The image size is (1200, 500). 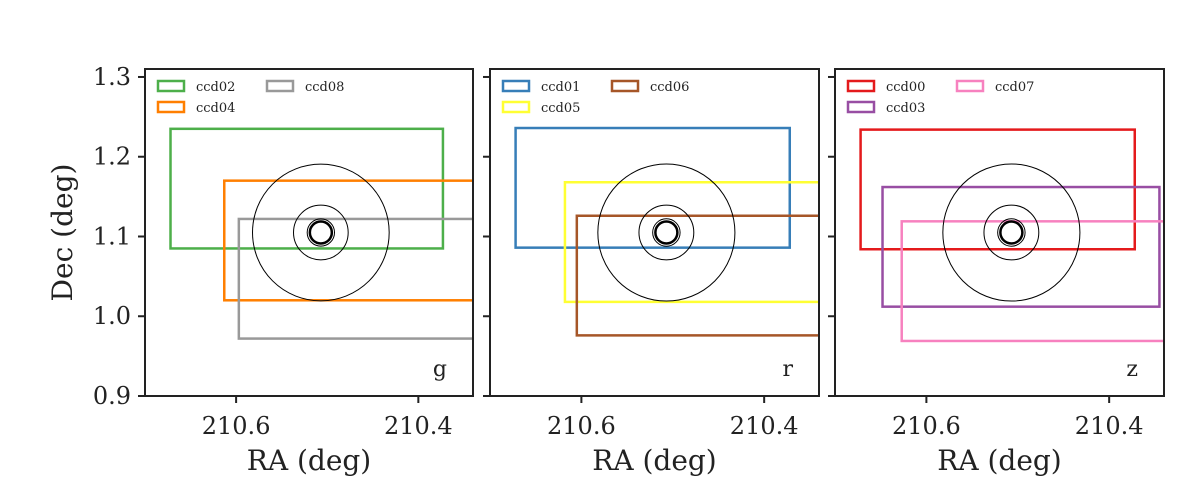 I want to click on ccd-footprint-ccd08, so click(x=355, y=278).